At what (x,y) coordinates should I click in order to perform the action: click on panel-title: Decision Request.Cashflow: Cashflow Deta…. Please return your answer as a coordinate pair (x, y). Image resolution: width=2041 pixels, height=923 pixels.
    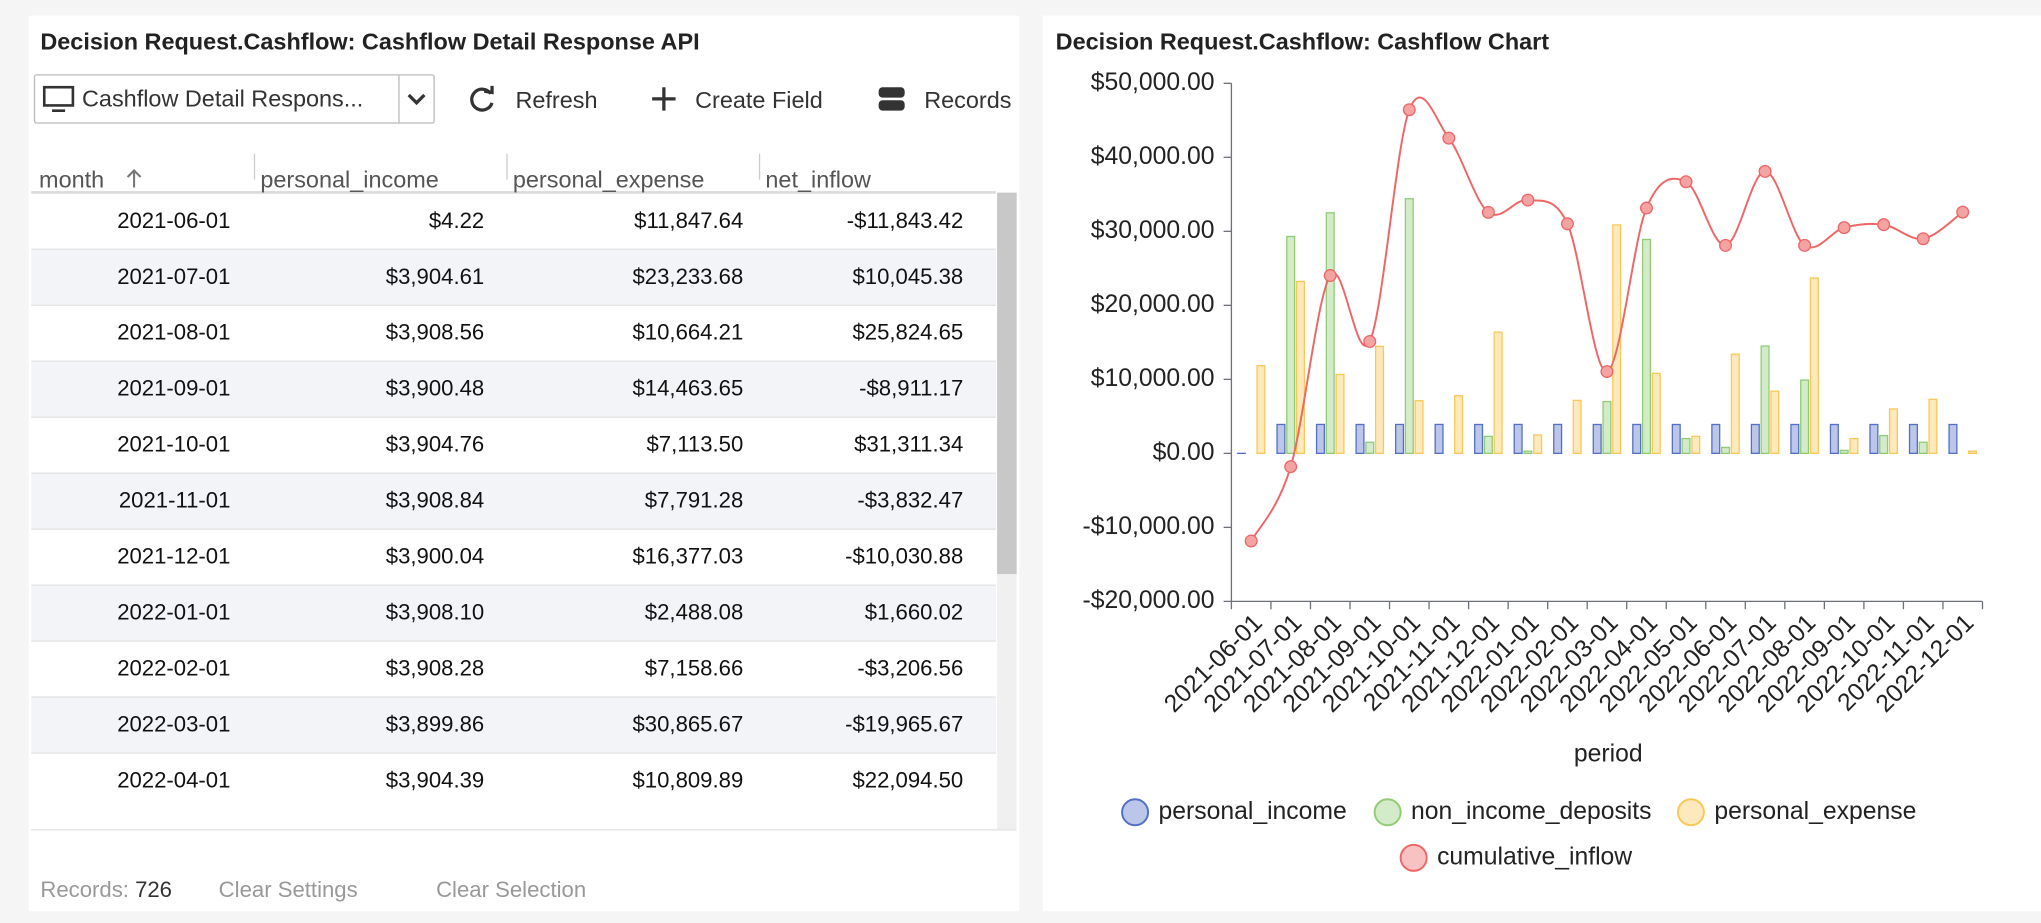
    Looking at the image, I should click on (370, 41).